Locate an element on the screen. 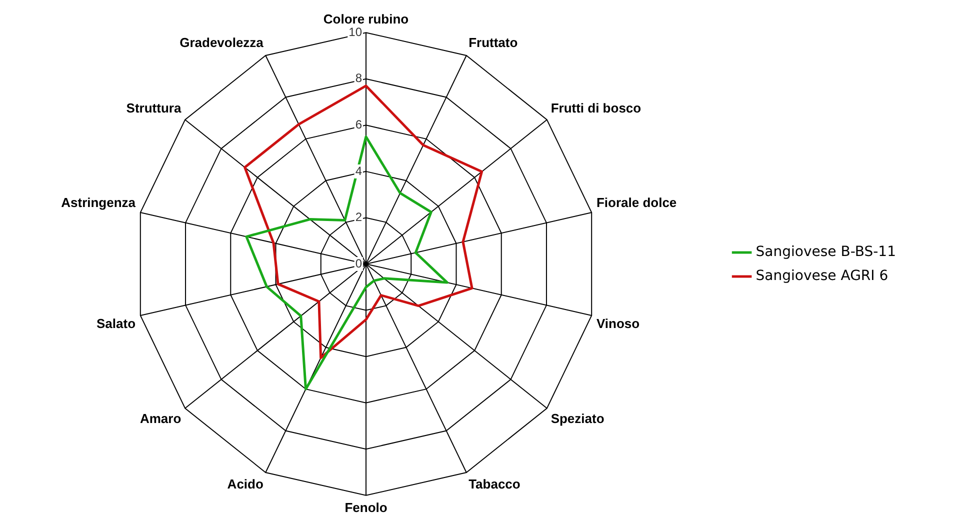 This screenshot has height=529, width=954. spoke-label: Acido is located at coordinates (245, 484).